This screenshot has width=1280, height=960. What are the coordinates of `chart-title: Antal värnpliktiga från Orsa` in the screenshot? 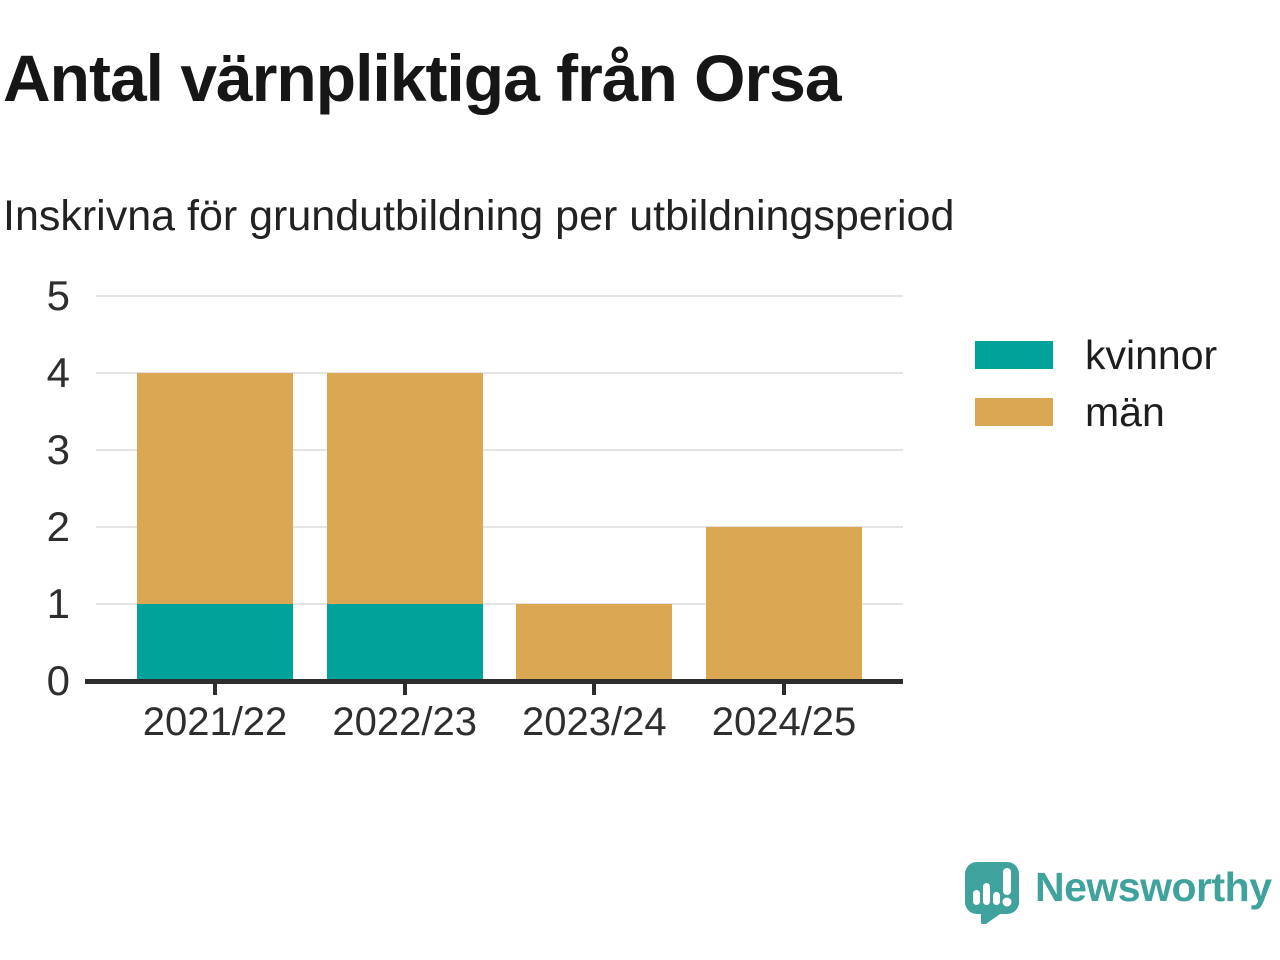 It's located at (422, 78).